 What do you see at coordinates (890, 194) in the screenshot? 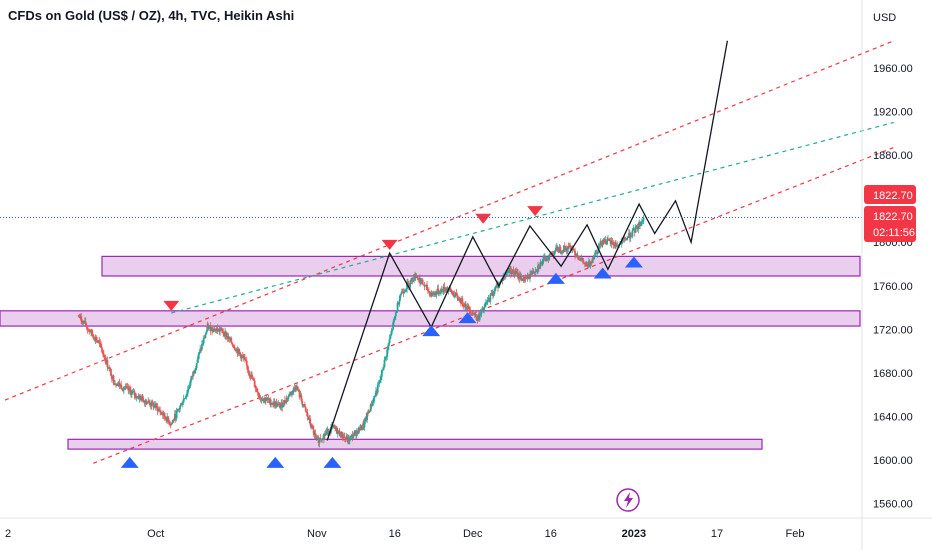
I see `last-price-tag: 1822.70` at bounding box center [890, 194].